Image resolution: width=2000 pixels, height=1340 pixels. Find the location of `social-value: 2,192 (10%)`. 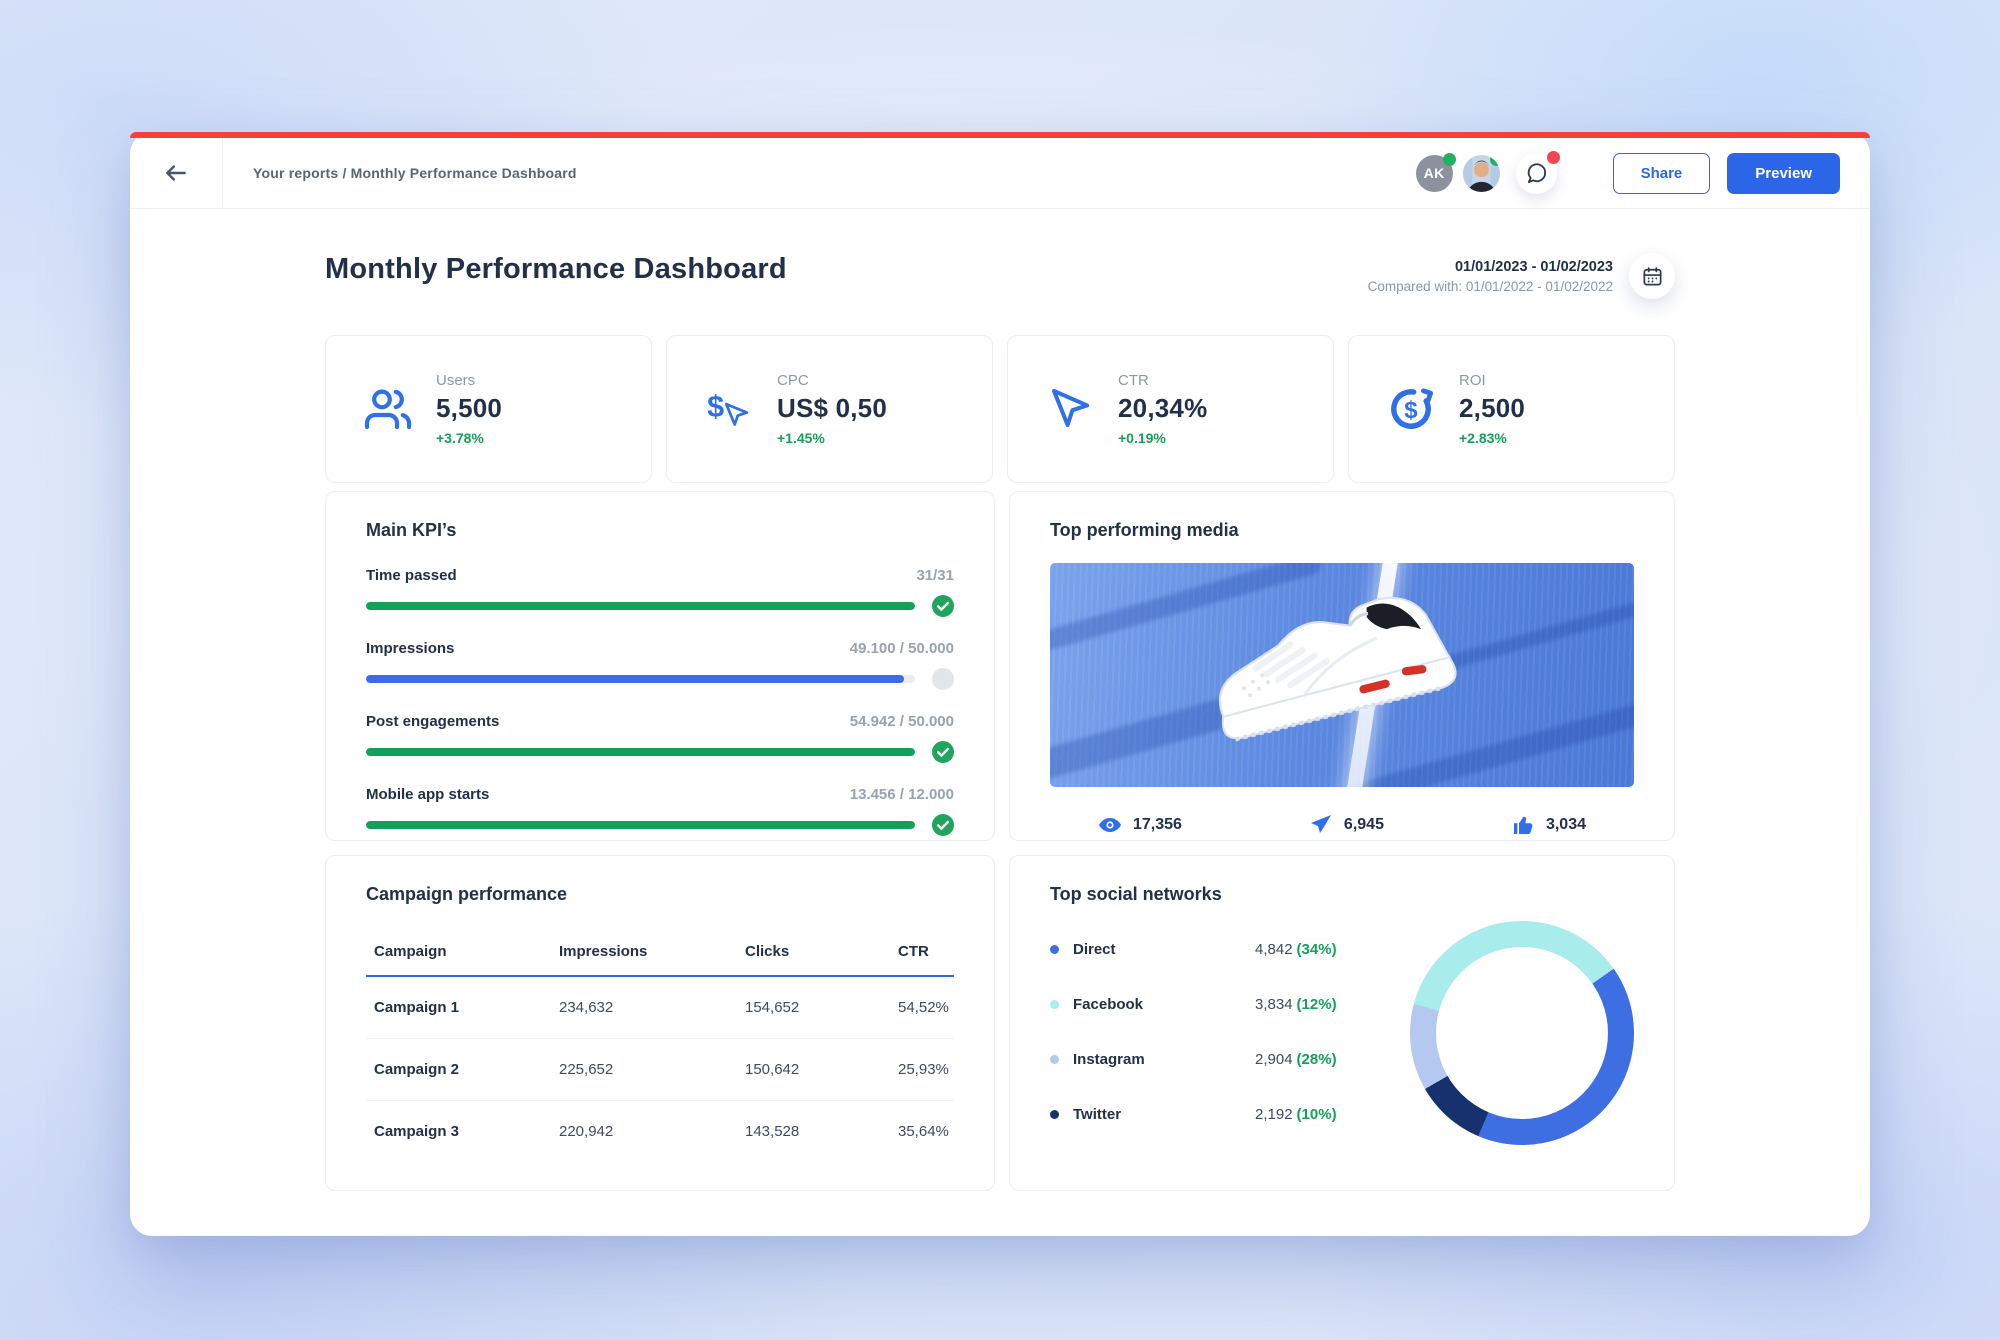

social-value: 2,192 (10%) is located at coordinates (1332, 1114).